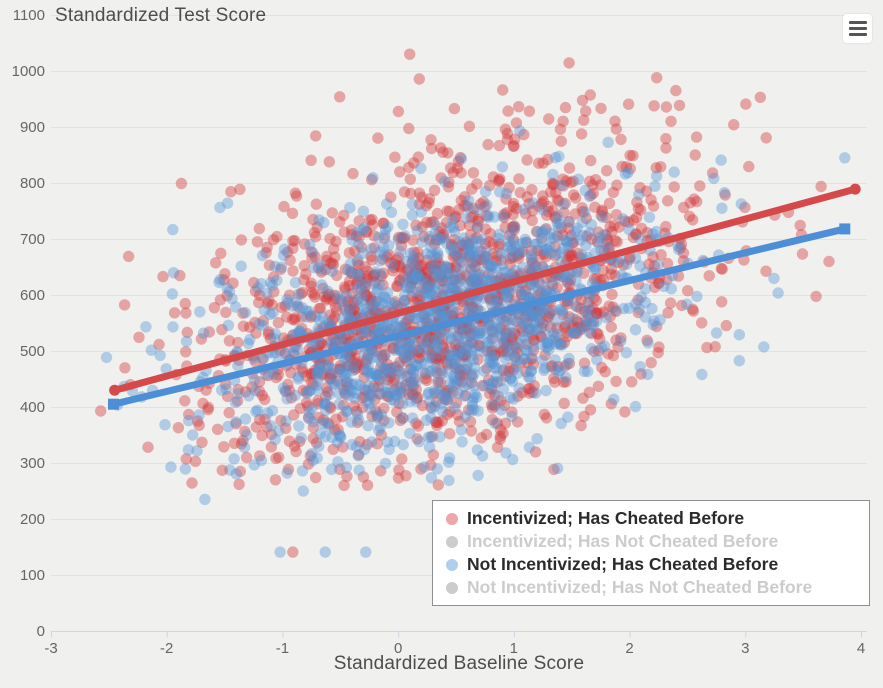 This screenshot has height=688, width=883. I want to click on x-tick-label--2: -2, so click(166, 648).